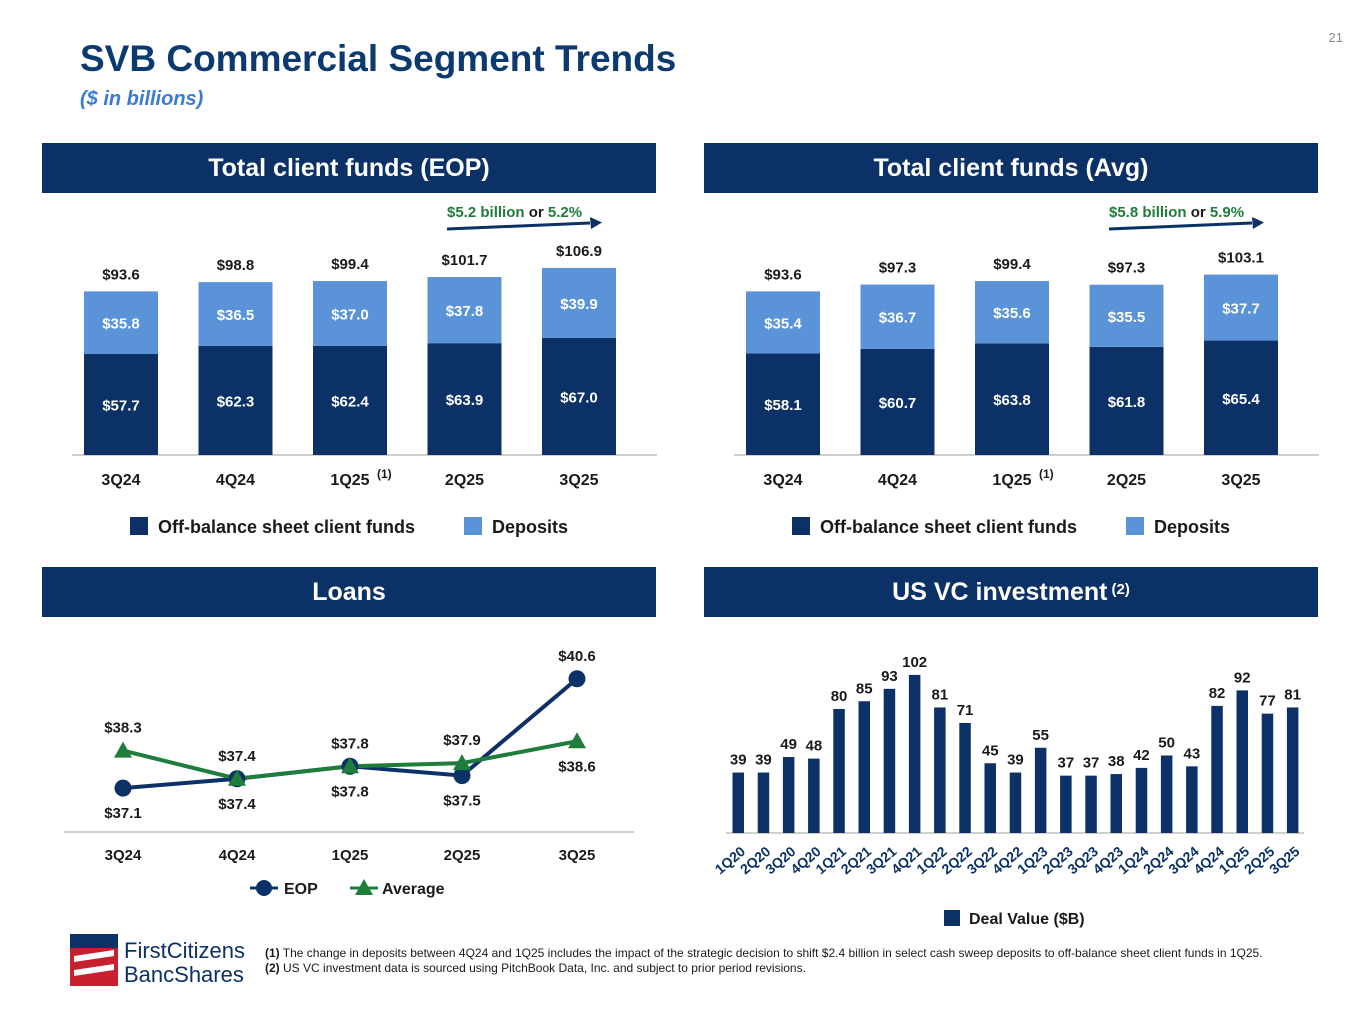  I want to click on label-deposits-1Q25: $35.6, so click(1012, 313).